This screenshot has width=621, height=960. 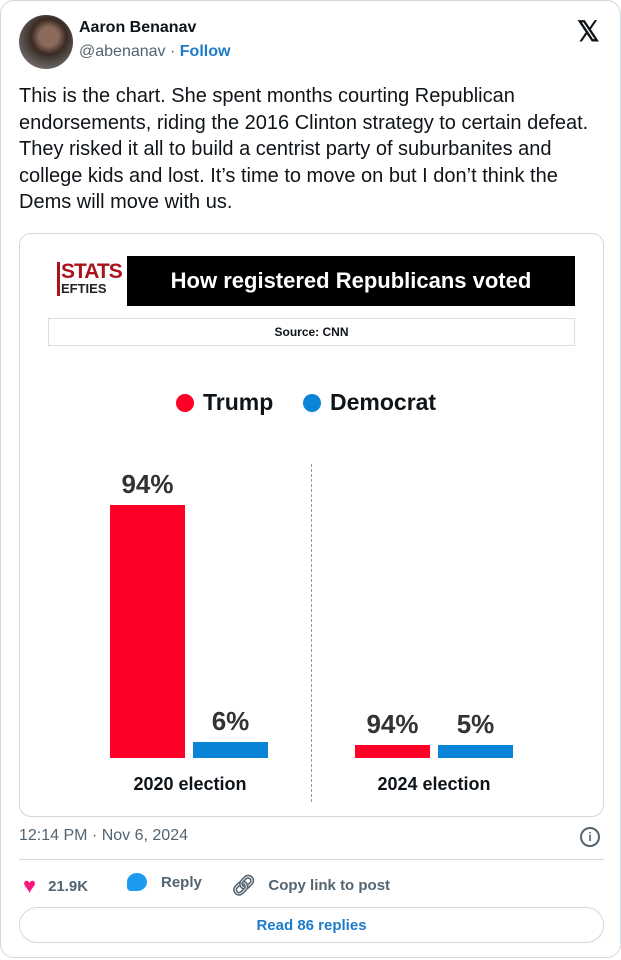 What do you see at coordinates (351, 281) in the screenshot?
I see `chart-title: How registered Republicans voted` at bounding box center [351, 281].